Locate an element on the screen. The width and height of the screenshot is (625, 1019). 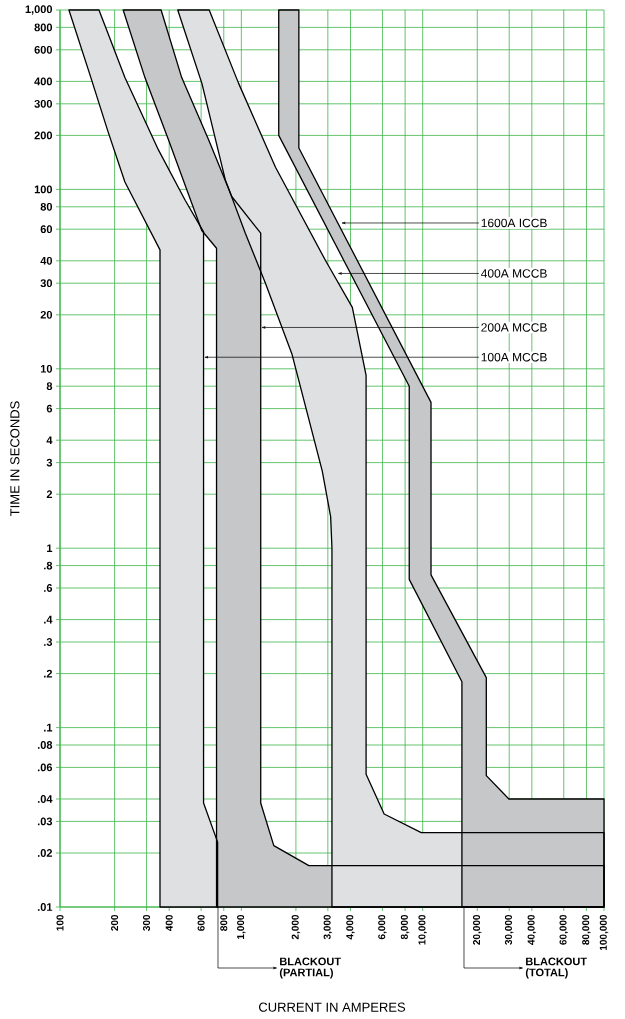
text: BLACKOUT (TOTAL) is located at coordinates (556, 968).